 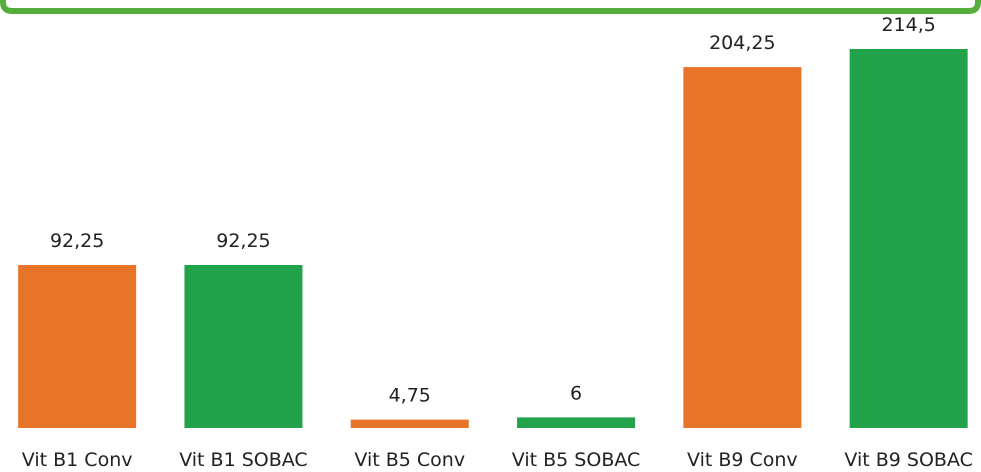 What do you see at coordinates (243, 460) in the screenshot?
I see `x-tick-label: Vit B1 SOBAC` at bounding box center [243, 460].